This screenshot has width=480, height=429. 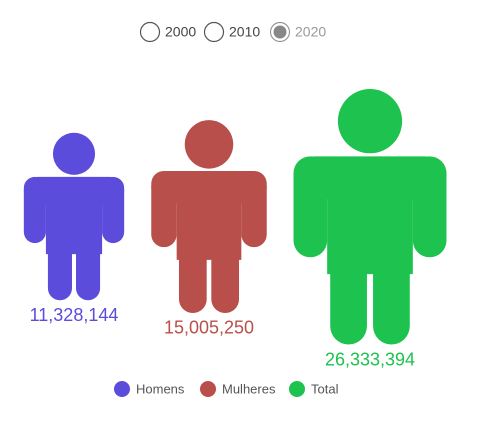 What do you see at coordinates (74, 315) in the screenshot?
I see `value-label: 11,328,144` at bounding box center [74, 315].